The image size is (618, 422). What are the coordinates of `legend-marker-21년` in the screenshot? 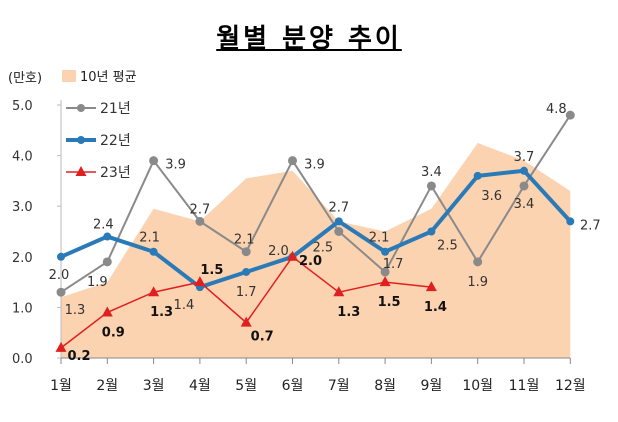 It's located at (81, 108).